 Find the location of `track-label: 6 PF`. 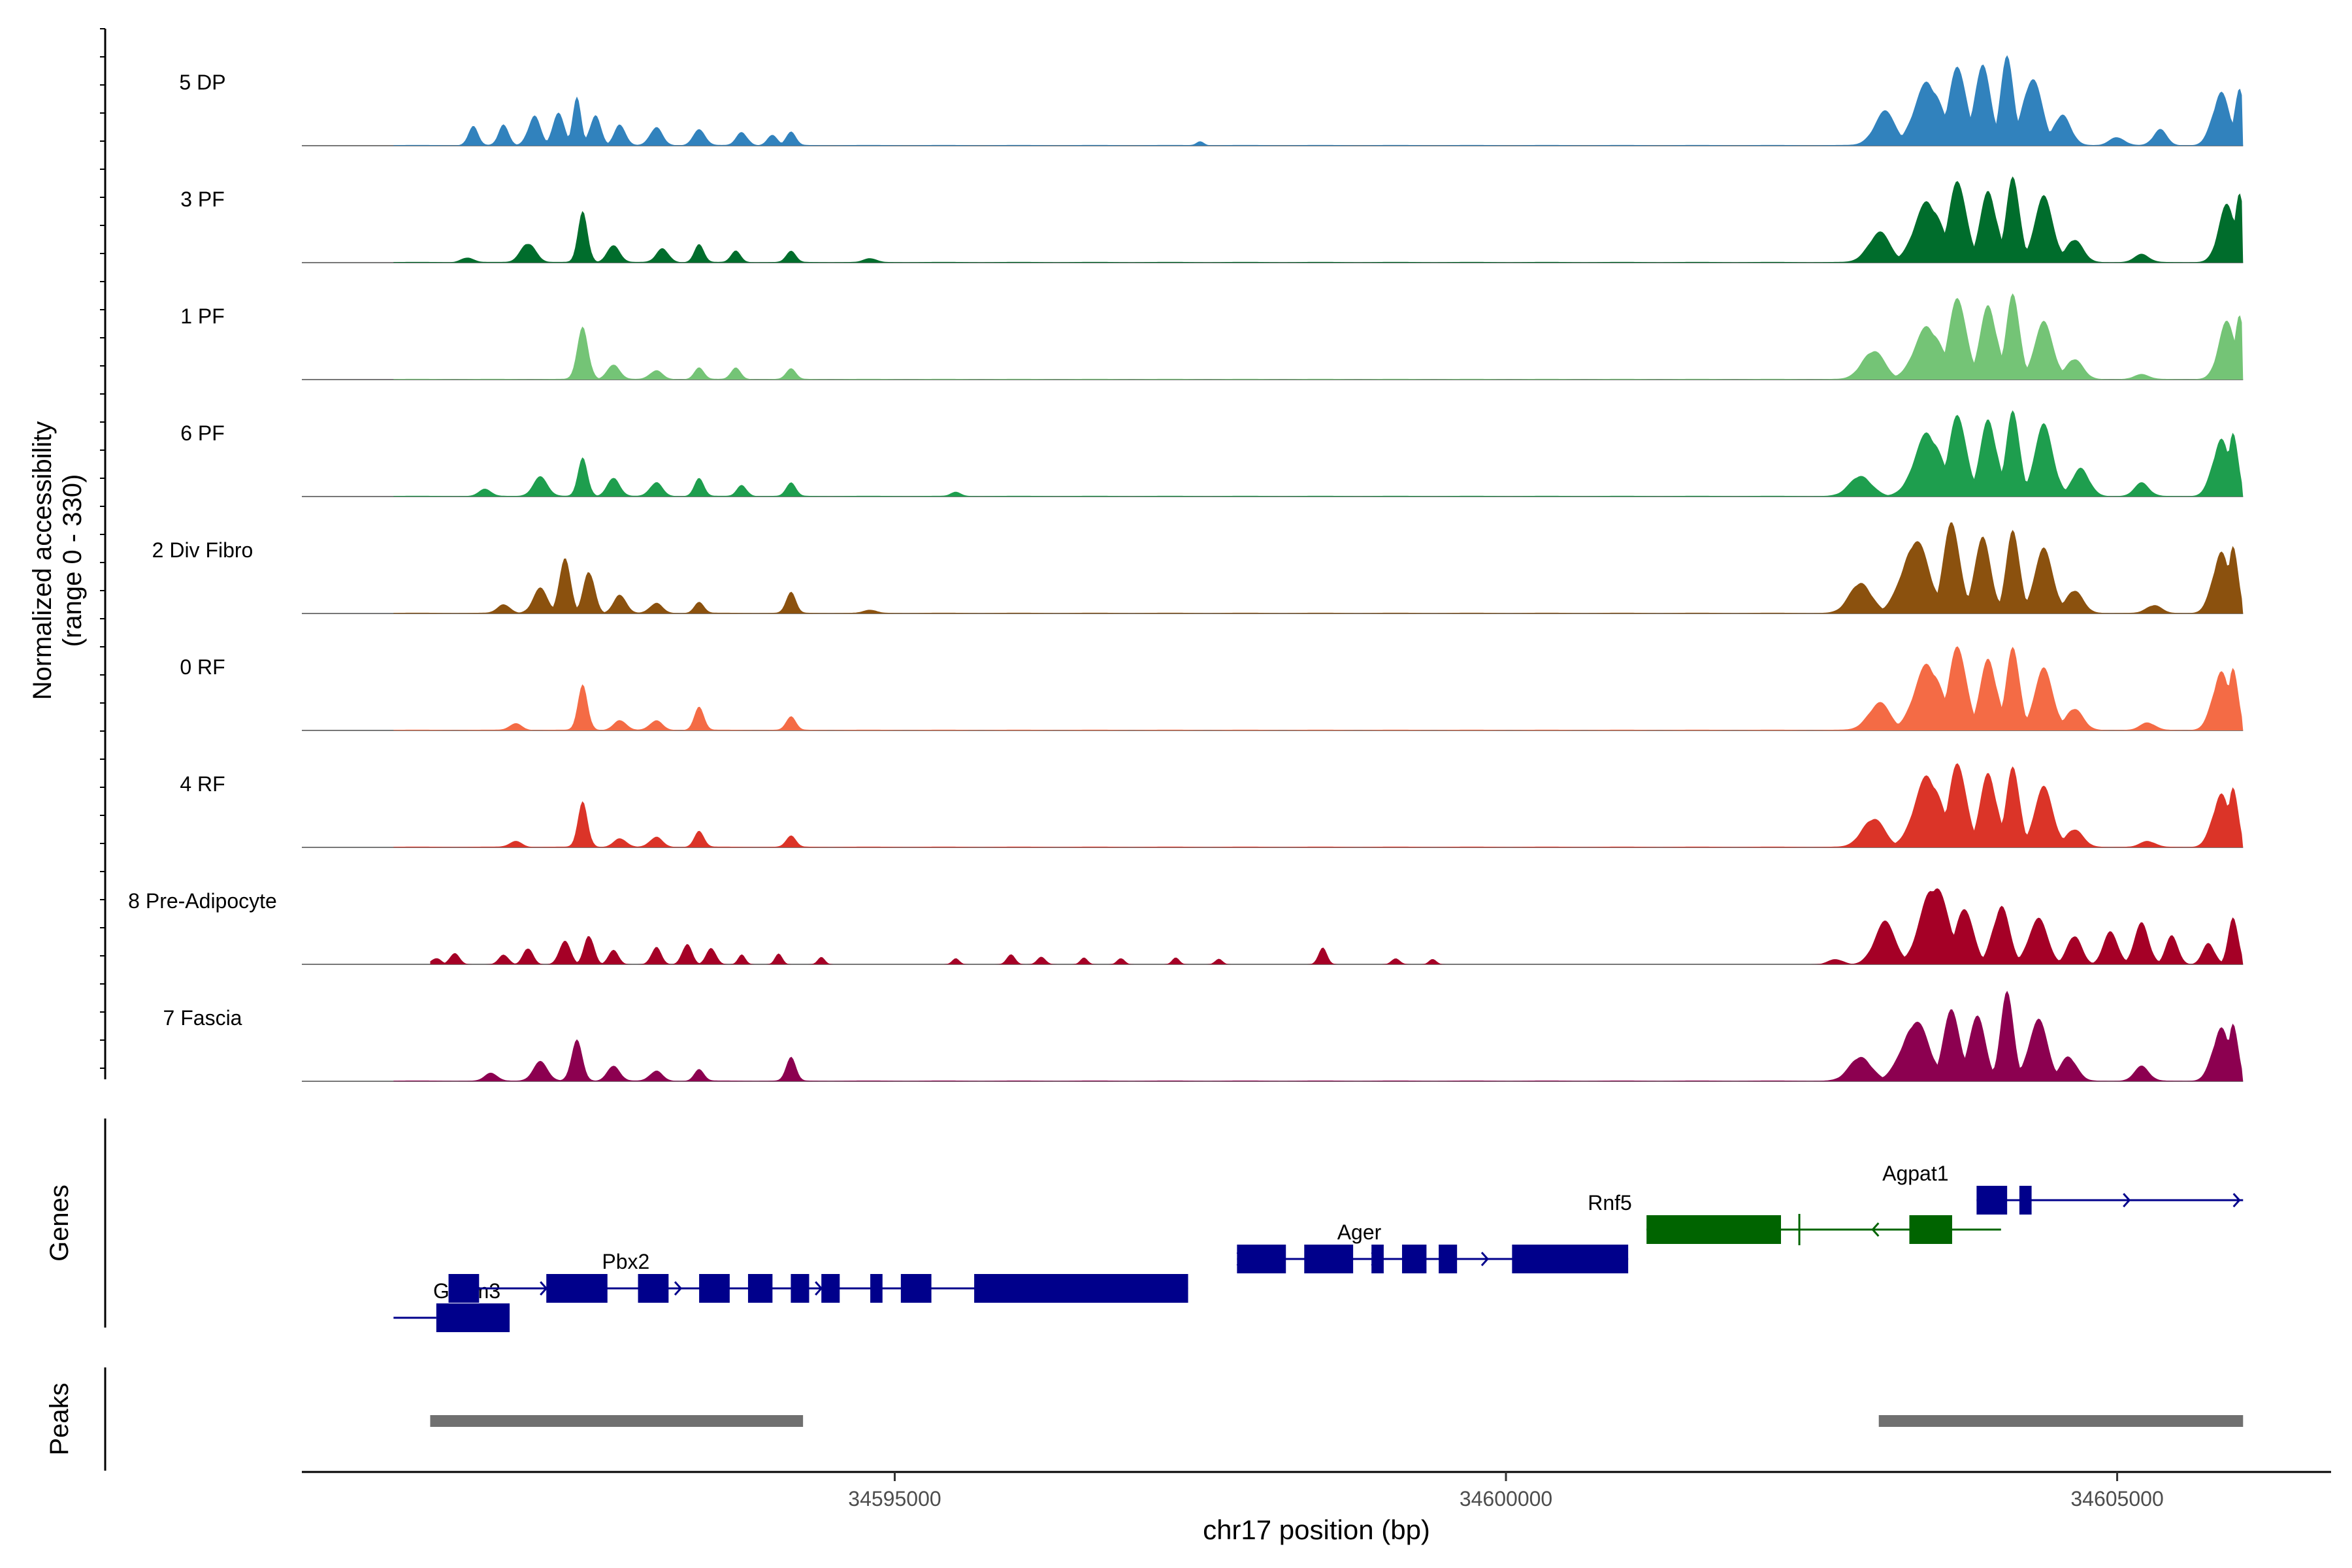

track-label: 6 PF is located at coordinates (202, 433).